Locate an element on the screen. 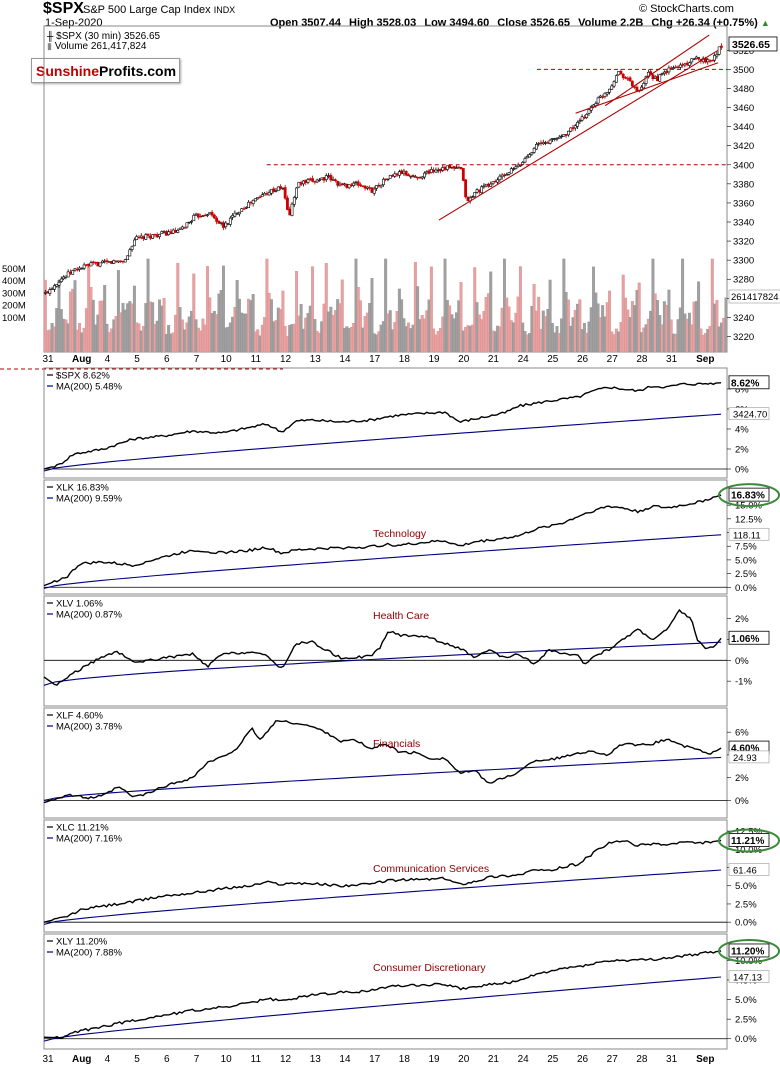 This screenshot has height=1069, width=780. x-axis-label: 26 is located at coordinates (583, 1059).